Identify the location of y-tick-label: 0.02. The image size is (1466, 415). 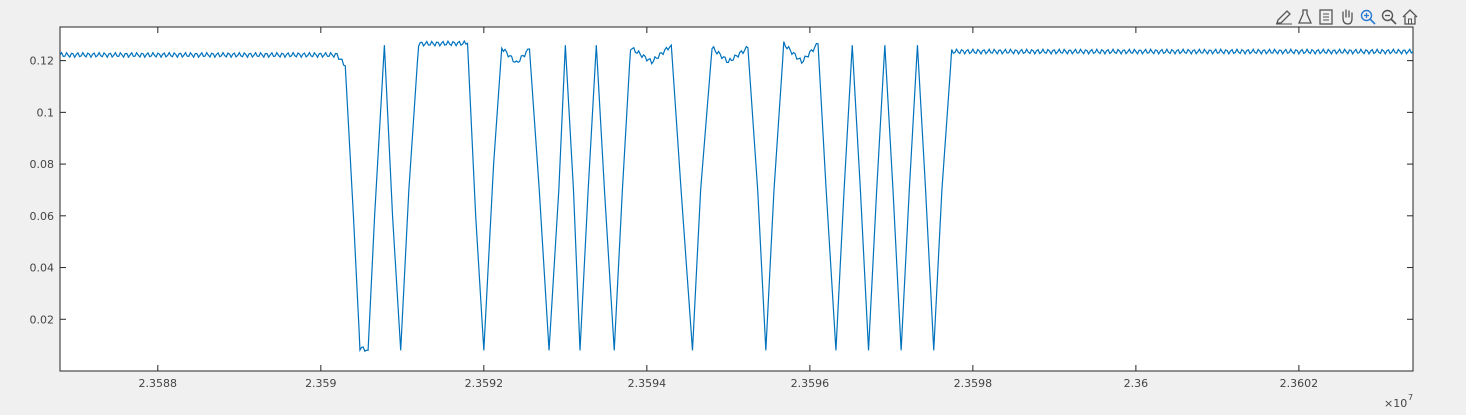
(42, 319).